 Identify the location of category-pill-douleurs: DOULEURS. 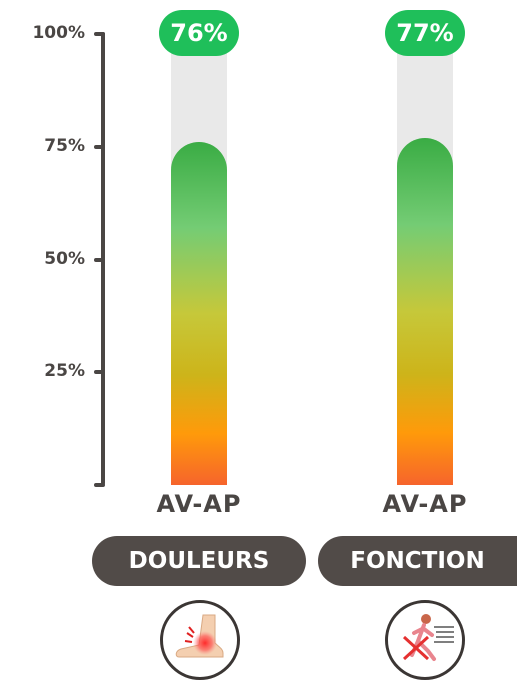
(199, 561).